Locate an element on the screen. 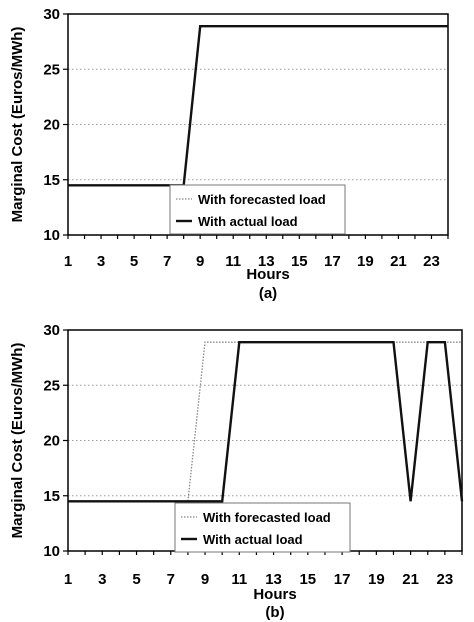 Image resolution: width=474 pixels, height=622 pixels. panel-caption: (b) is located at coordinates (274, 612).